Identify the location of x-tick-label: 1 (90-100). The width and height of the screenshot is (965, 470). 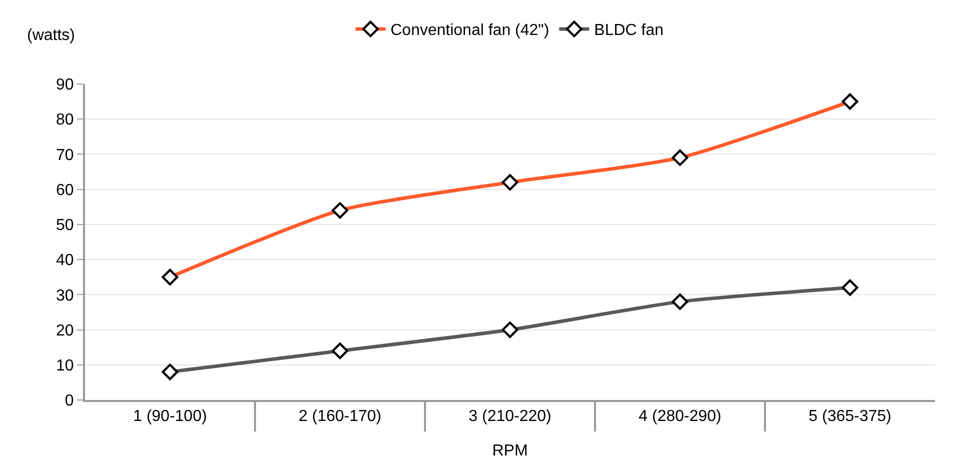
(170, 417).